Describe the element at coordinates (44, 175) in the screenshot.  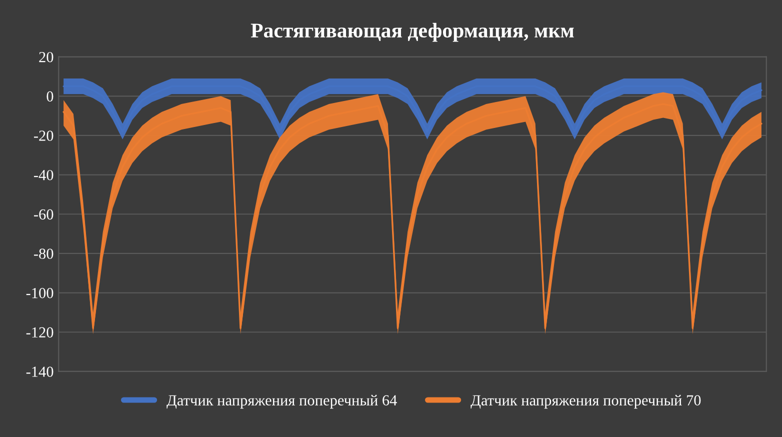
I see `y-tick-label: -40` at that location.